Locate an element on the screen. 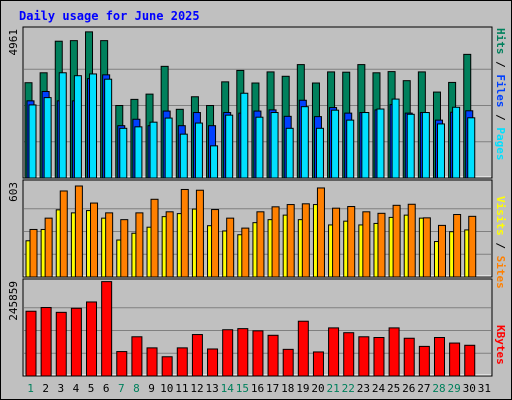  max-label-kbytes: 245859 is located at coordinates (13, 301).